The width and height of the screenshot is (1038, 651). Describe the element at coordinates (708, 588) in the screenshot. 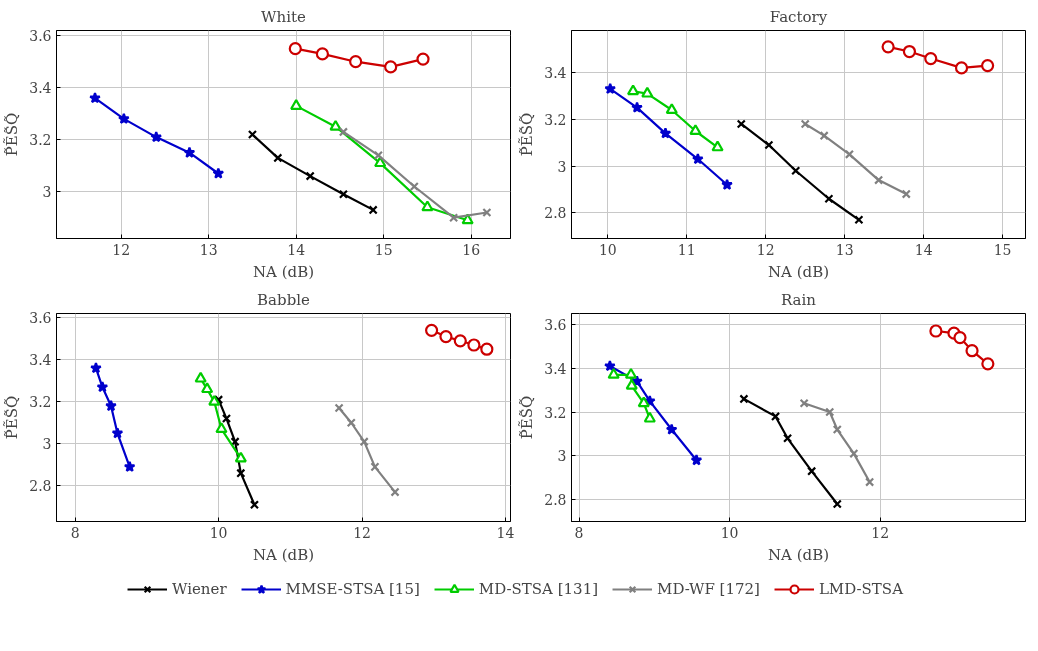

I see `legend-label: MD-WF [172]` at that location.